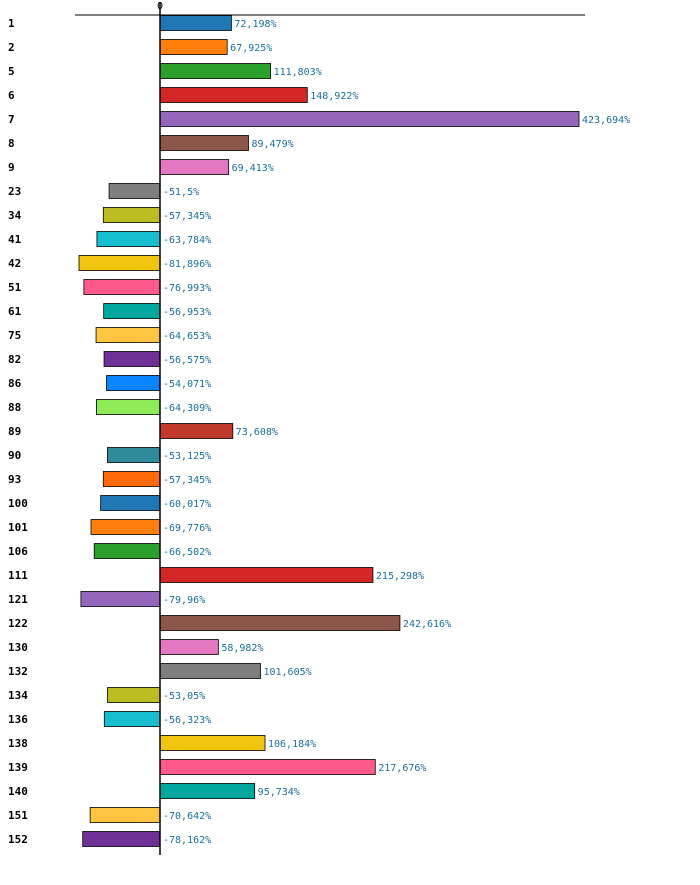  What do you see at coordinates (18, 767) in the screenshot?
I see `category-label: 139` at bounding box center [18, 767].